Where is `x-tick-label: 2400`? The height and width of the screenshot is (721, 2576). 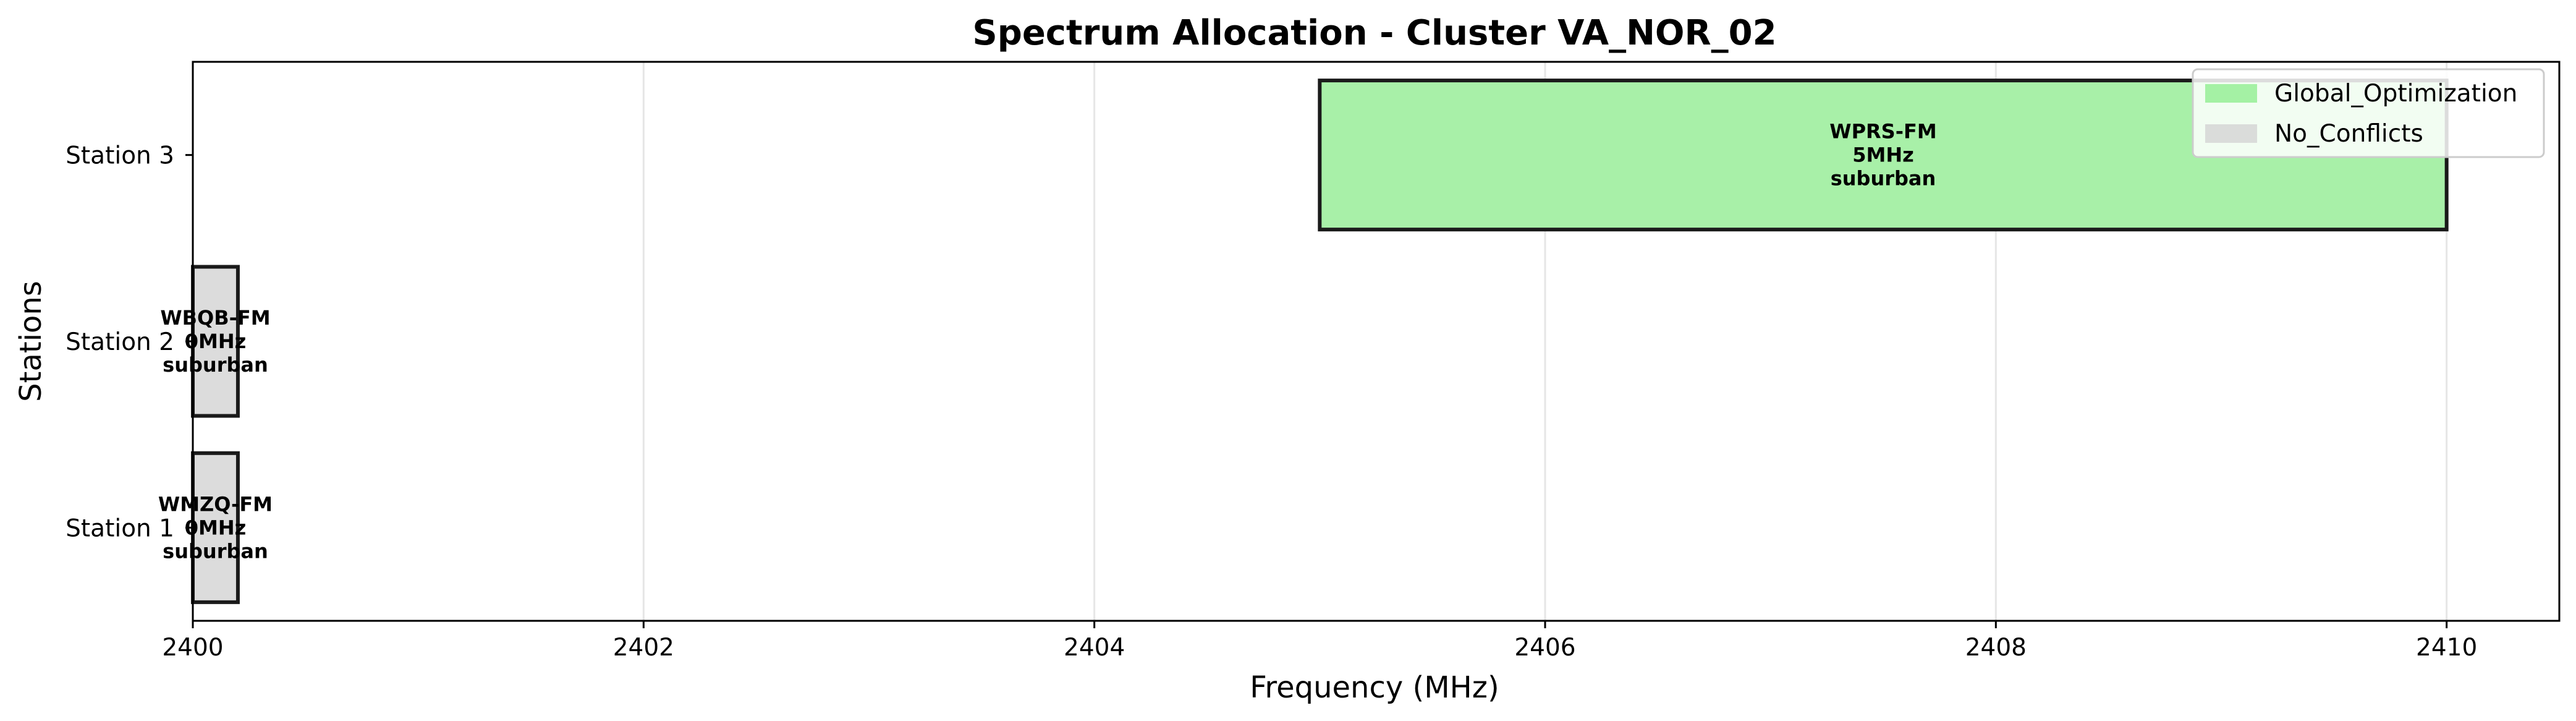
x-tick-label: 2400 is located at coordinates (192, 648).